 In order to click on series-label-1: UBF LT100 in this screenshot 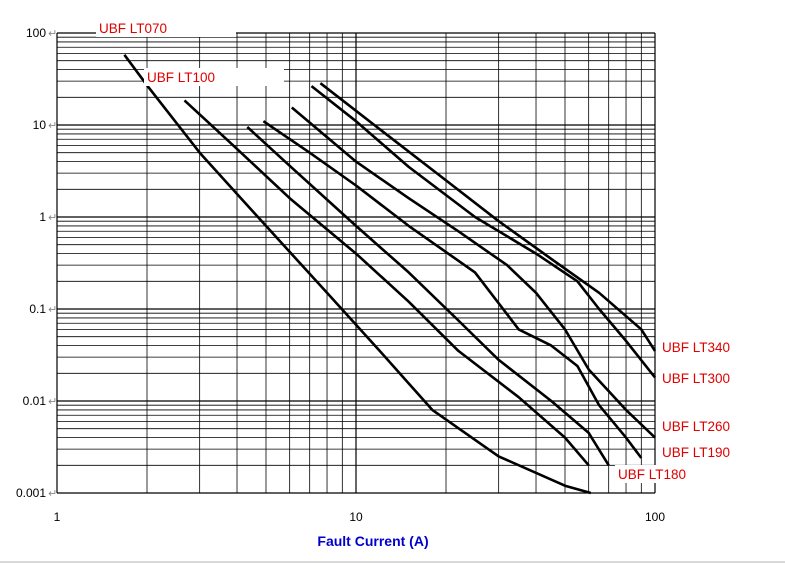, I will do `click(181, 77)`.